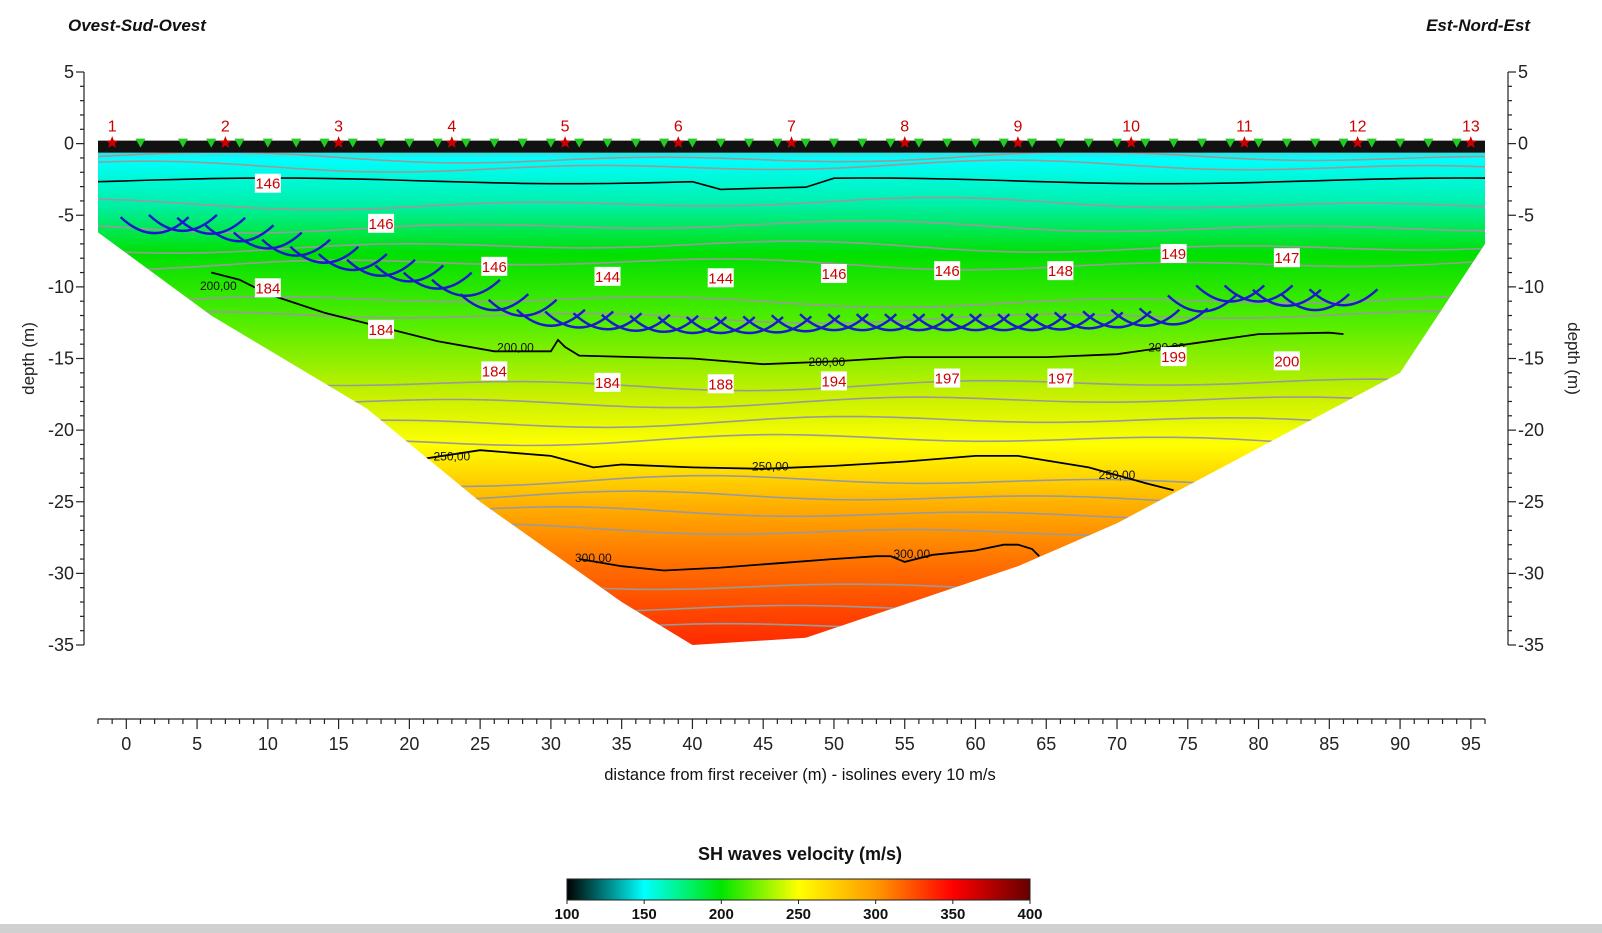 This screenshot has height=933, width=1602. What do you see at coordinates (1526, 215) in the screenshot?
I see `y-tick-label: -5` at bounding box center [1526, 215].